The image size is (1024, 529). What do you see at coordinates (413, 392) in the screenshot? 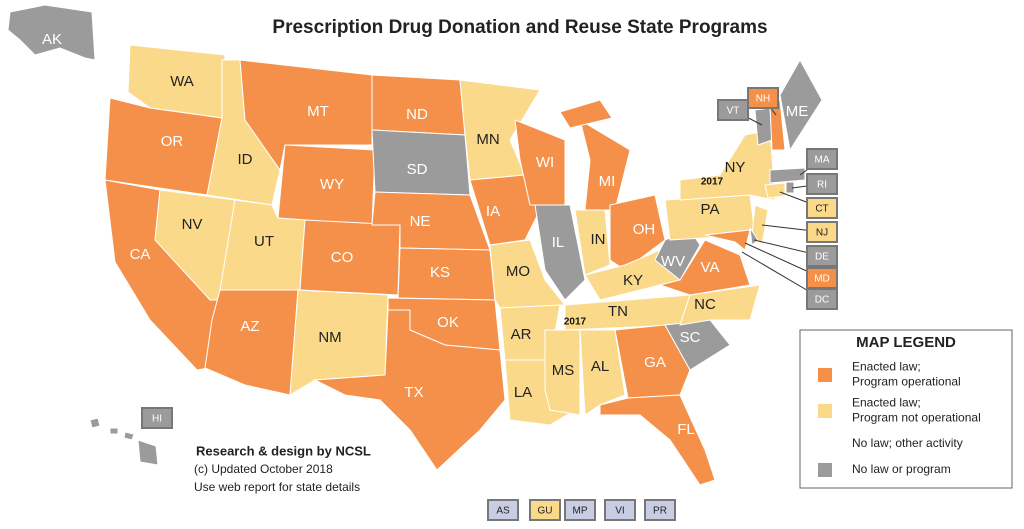
I see `state-label: TX` at bounding box center [413, 392].